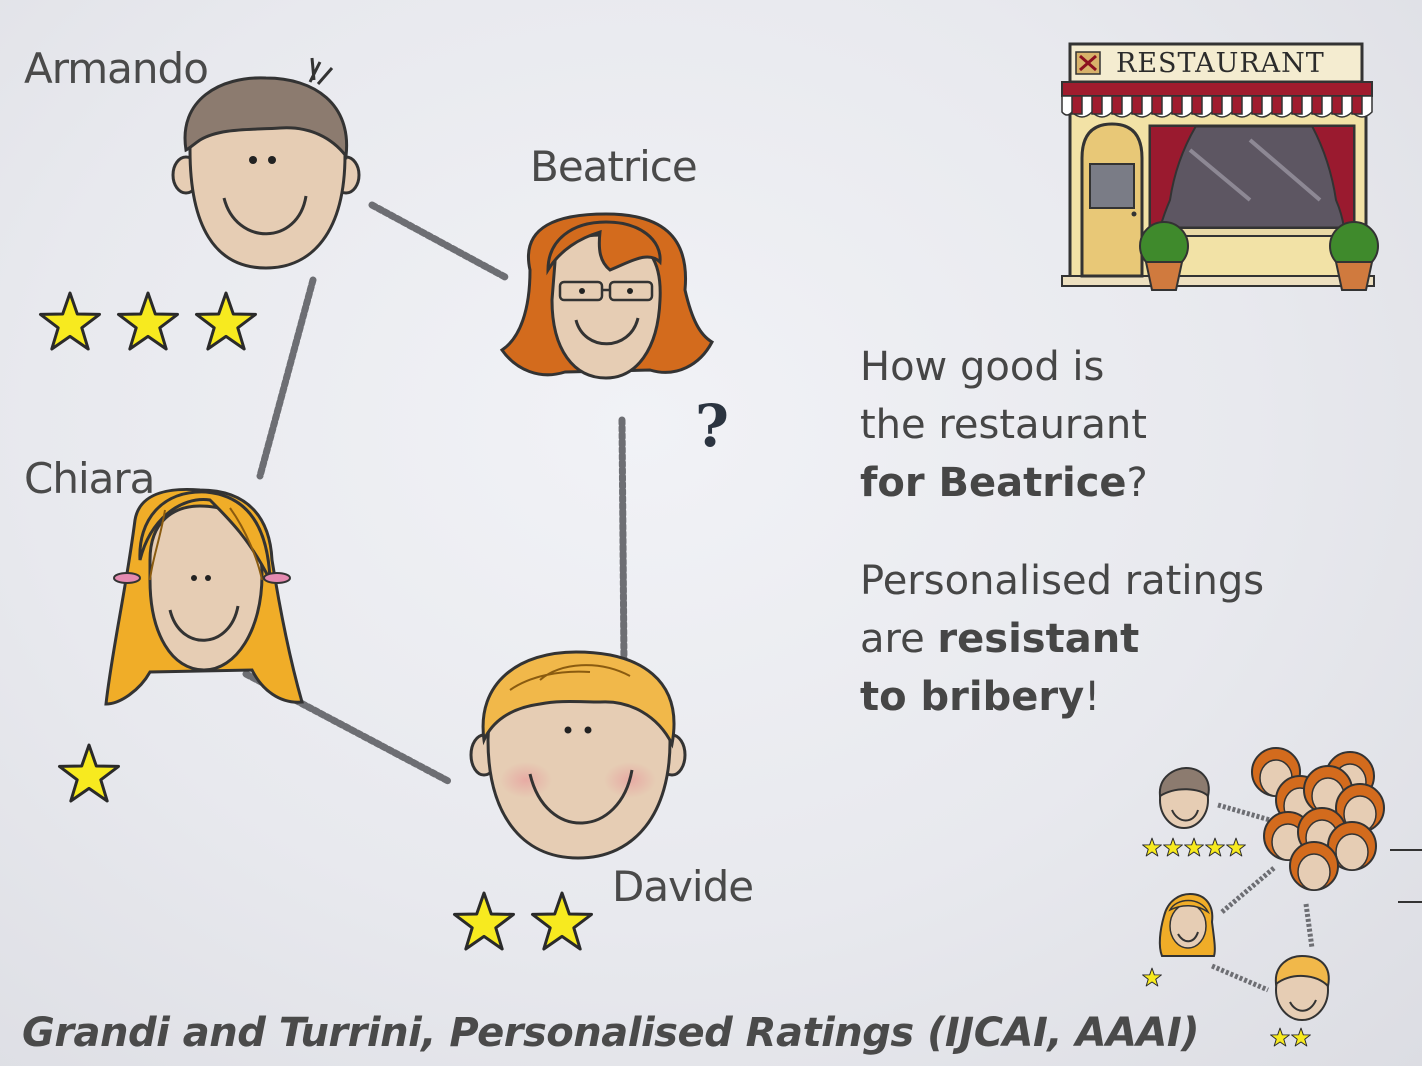 This screenshot has height=1066, width=1422. Describe the element at coordinates (614, 166) in the screenshot. I see `beatrice-name-label: Beatrice` at that location.